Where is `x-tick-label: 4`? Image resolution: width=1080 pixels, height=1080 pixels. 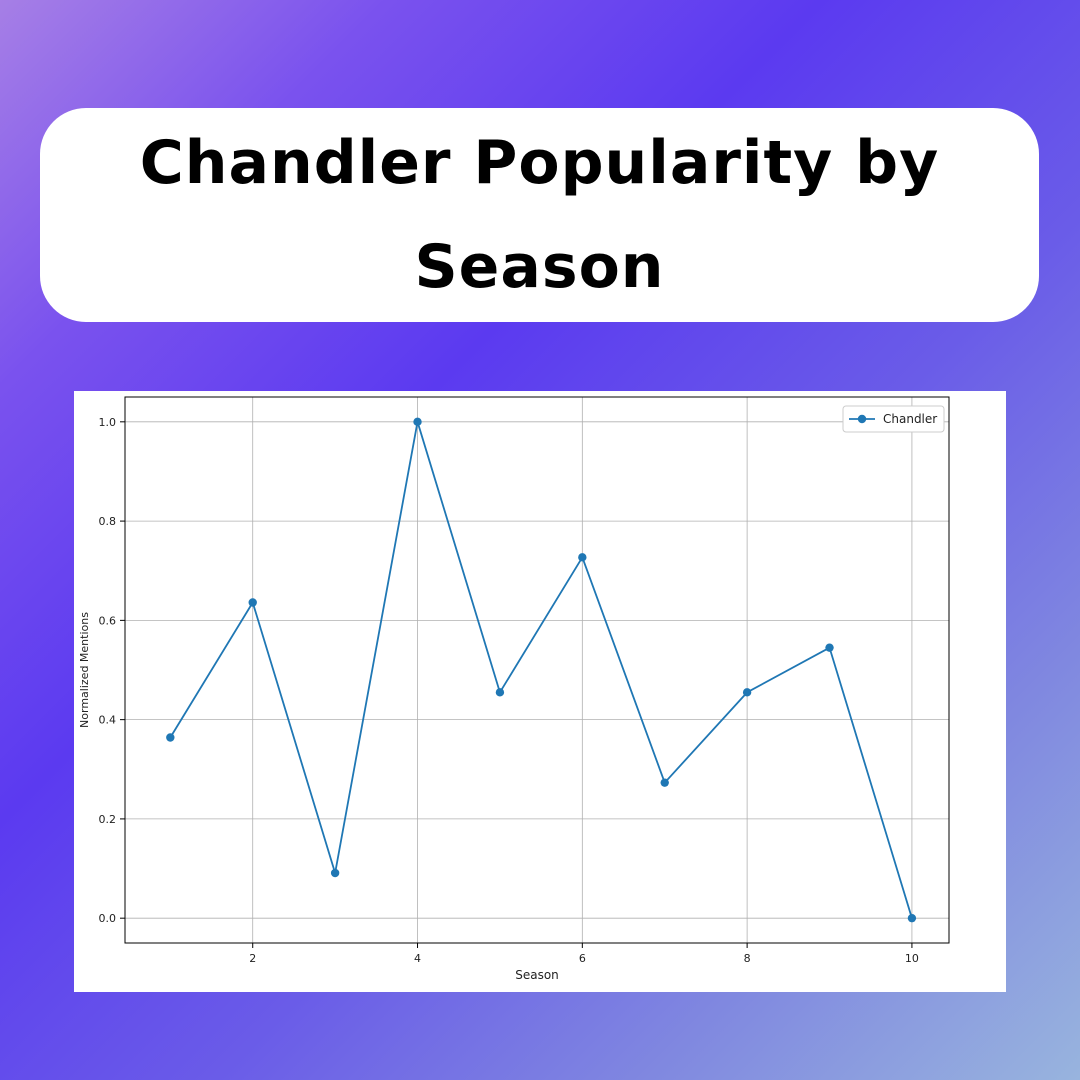 x-tick-label: 4 is located at coordinates (417, 958).